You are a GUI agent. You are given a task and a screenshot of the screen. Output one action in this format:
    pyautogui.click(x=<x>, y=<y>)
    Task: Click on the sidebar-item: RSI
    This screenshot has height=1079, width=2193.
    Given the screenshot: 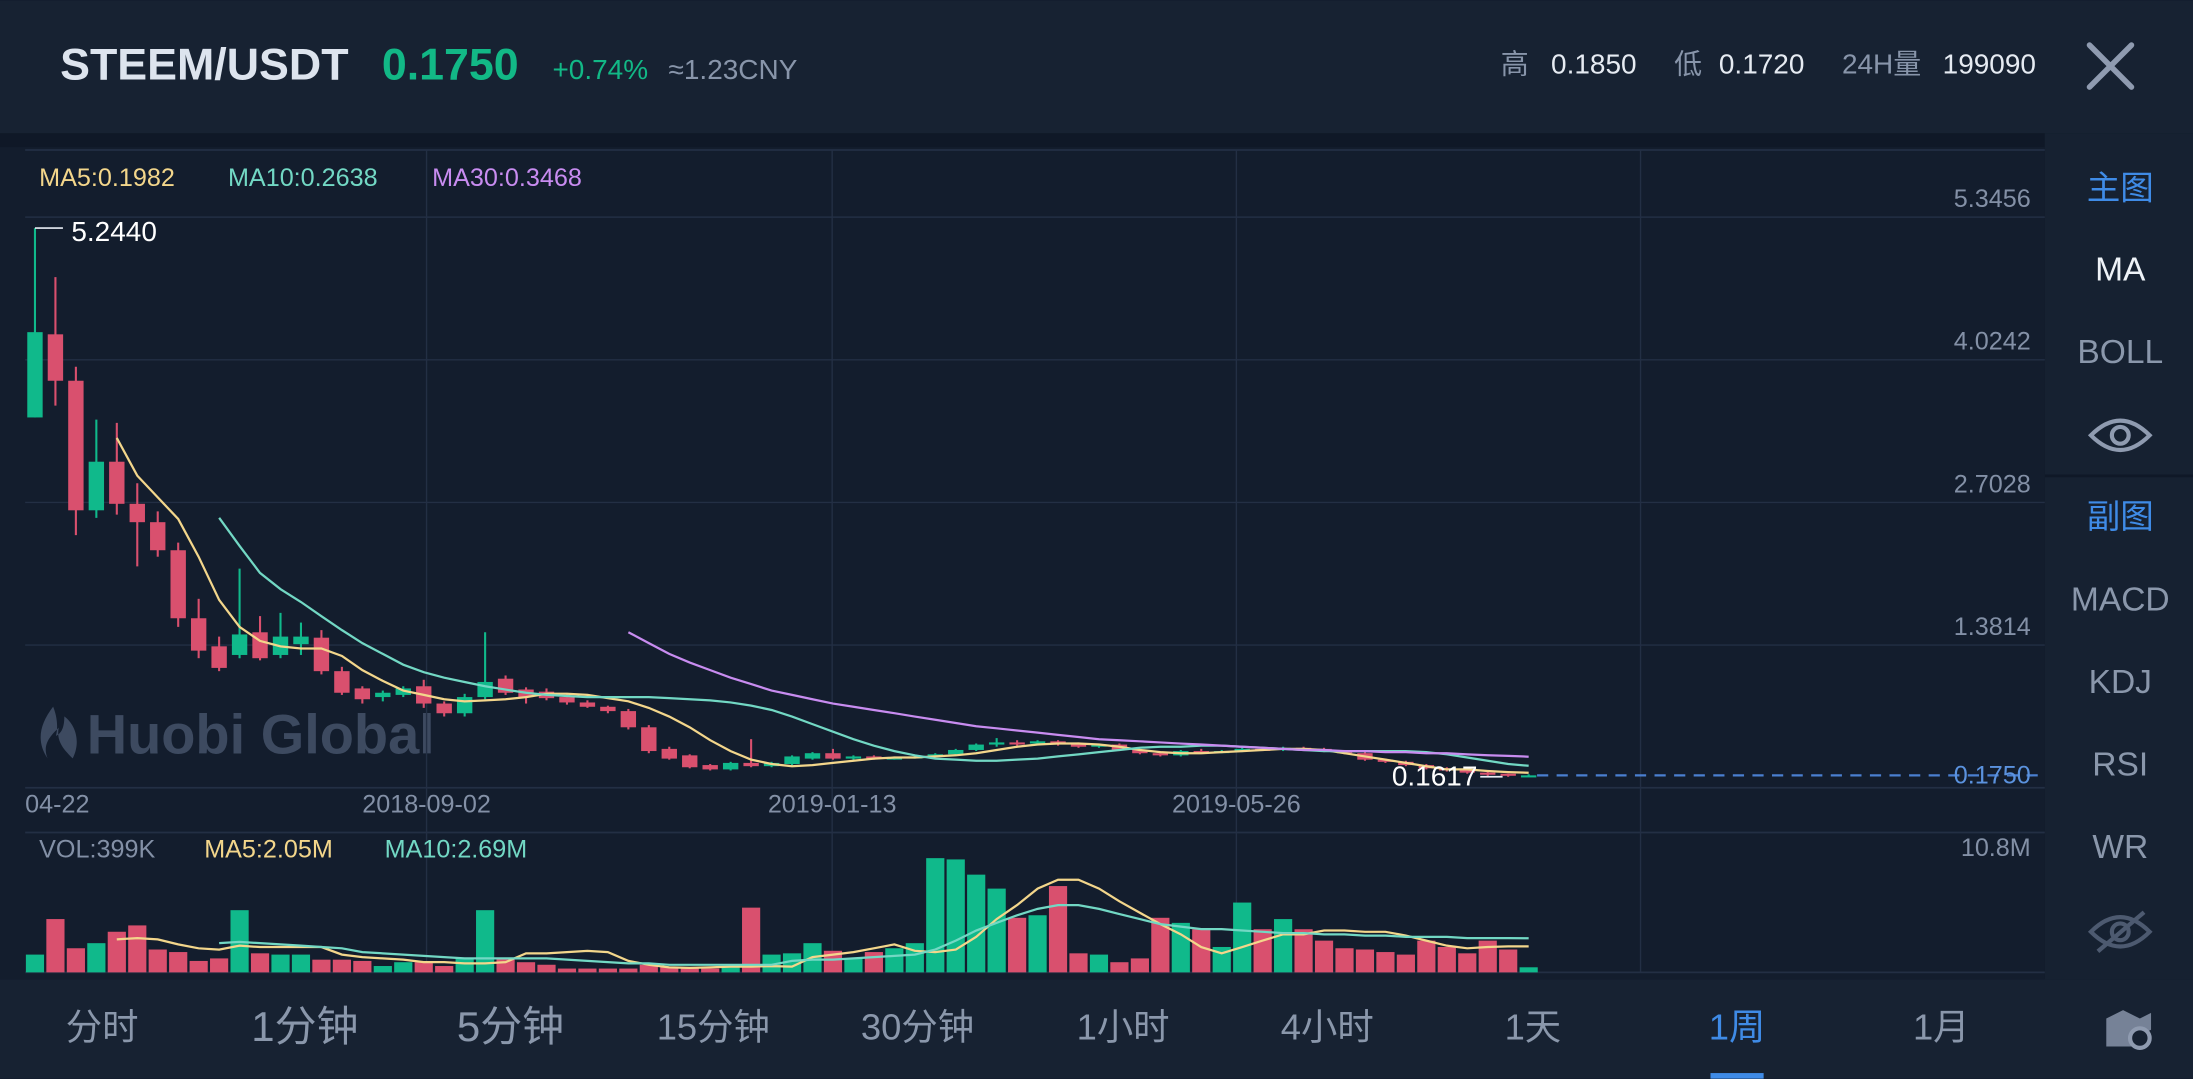 What is the action you would take?
    pyautogui.click(x=2120, y=765)
    